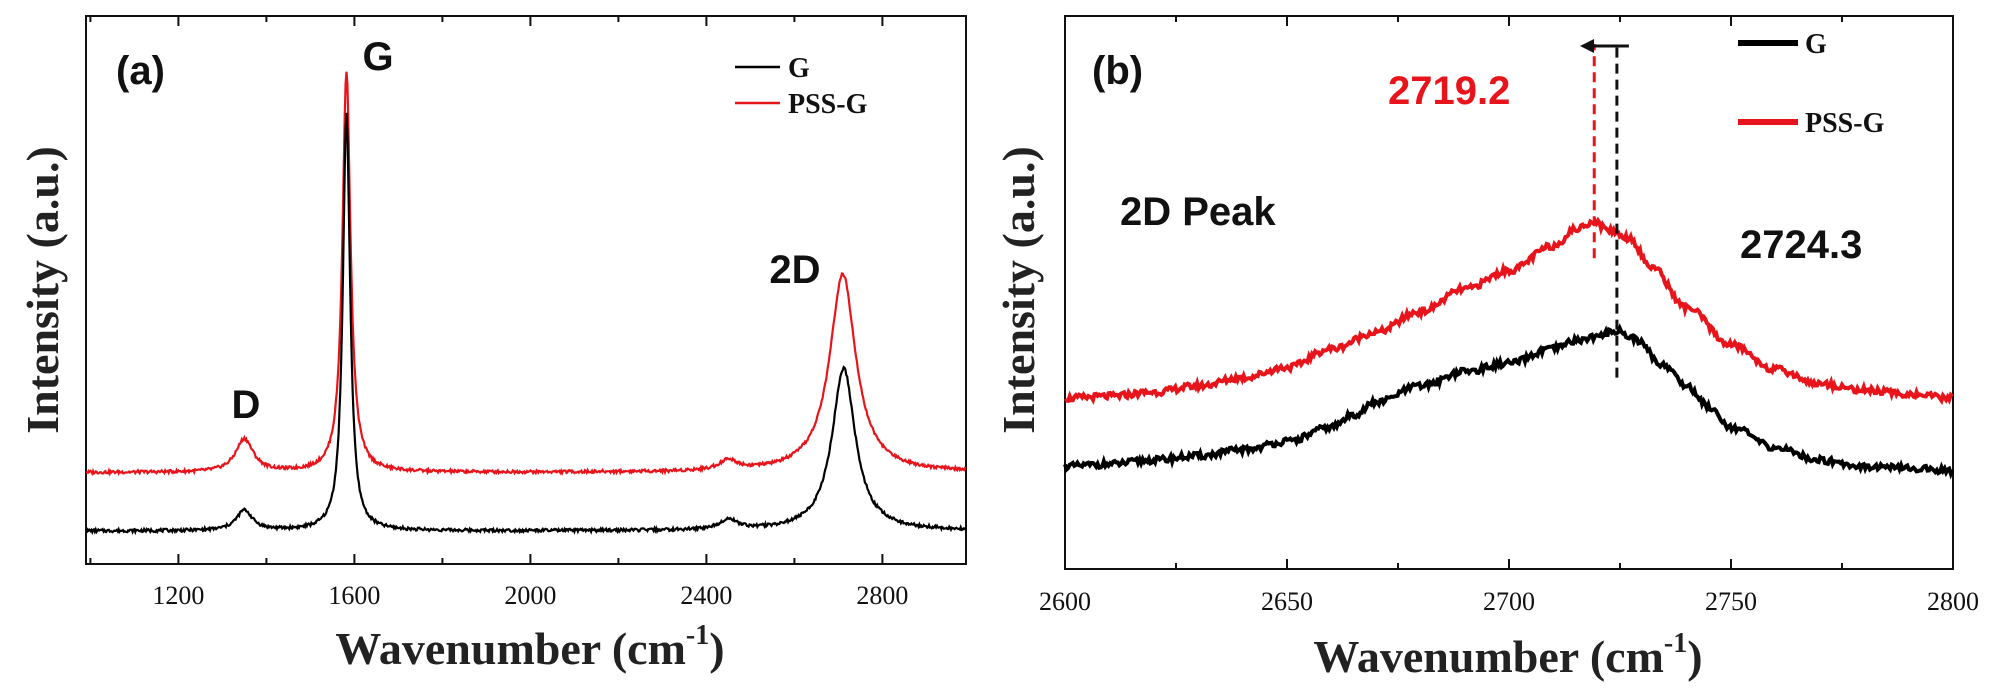  I want to click on panel-a-tick-label-2800: 2800, so click(882, 595).